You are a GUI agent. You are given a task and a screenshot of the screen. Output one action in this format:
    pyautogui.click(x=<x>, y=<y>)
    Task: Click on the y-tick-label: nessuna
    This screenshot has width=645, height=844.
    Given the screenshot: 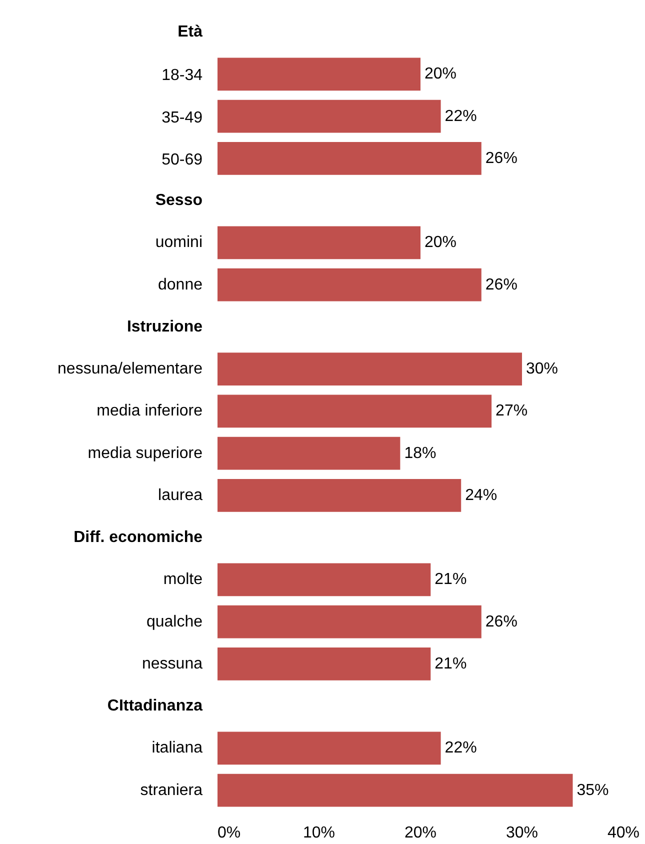 What is the action you would take?
    pyautogui.click(x=172, y=663)
    